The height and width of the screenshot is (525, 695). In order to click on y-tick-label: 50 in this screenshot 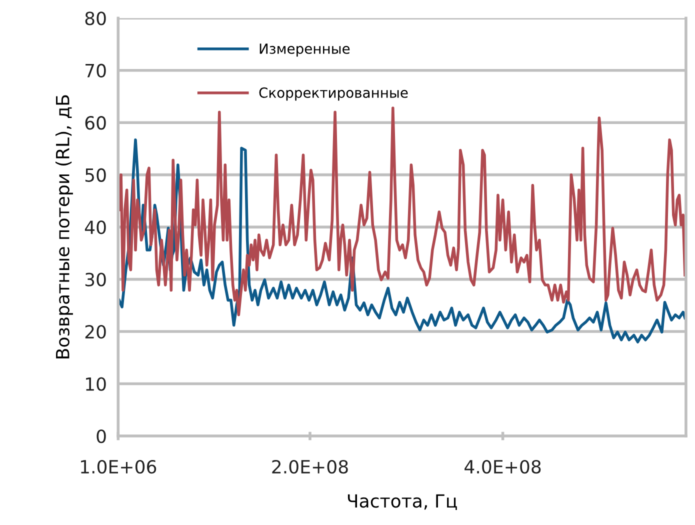, I will do `click(95, 175)`.